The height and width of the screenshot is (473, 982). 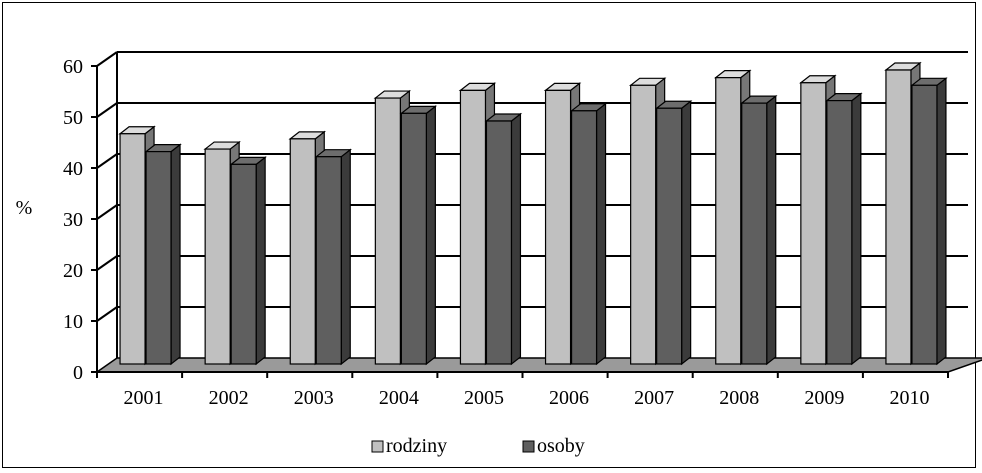 I want to click on y-tick-labels: 0 10 20 30 40 50 60, so click(x=73, y=220).